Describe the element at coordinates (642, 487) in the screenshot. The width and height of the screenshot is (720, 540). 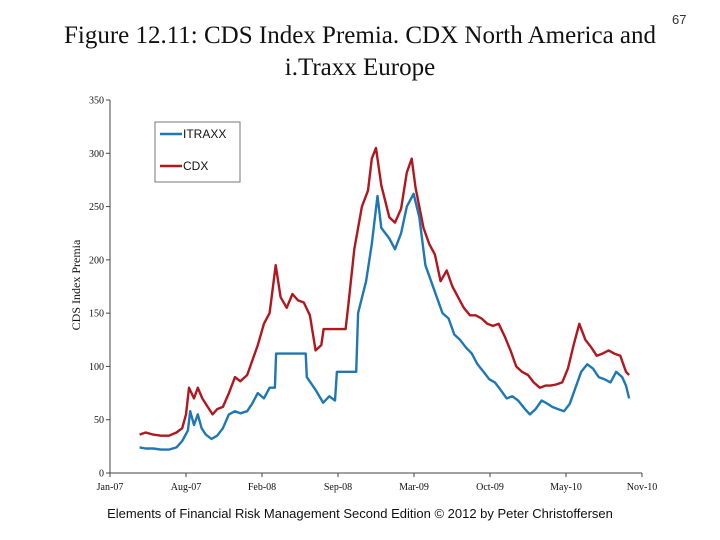
I see `x-tick-label: Nov-10` at that location.